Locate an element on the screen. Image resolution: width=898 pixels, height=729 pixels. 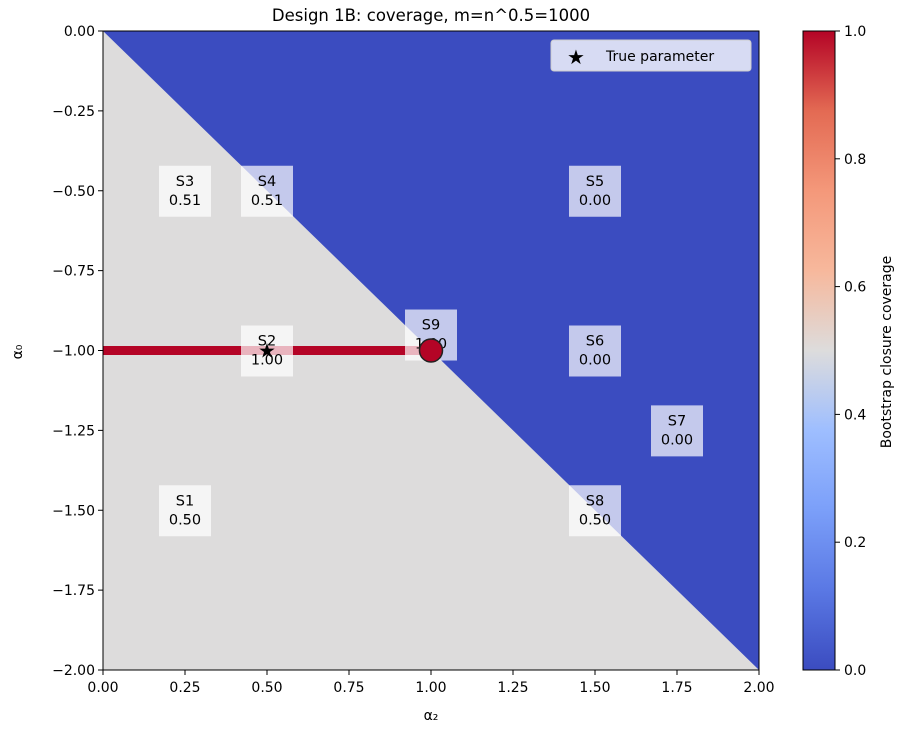
x-tick-label: 2.00 is located at coordinates (758, 688).